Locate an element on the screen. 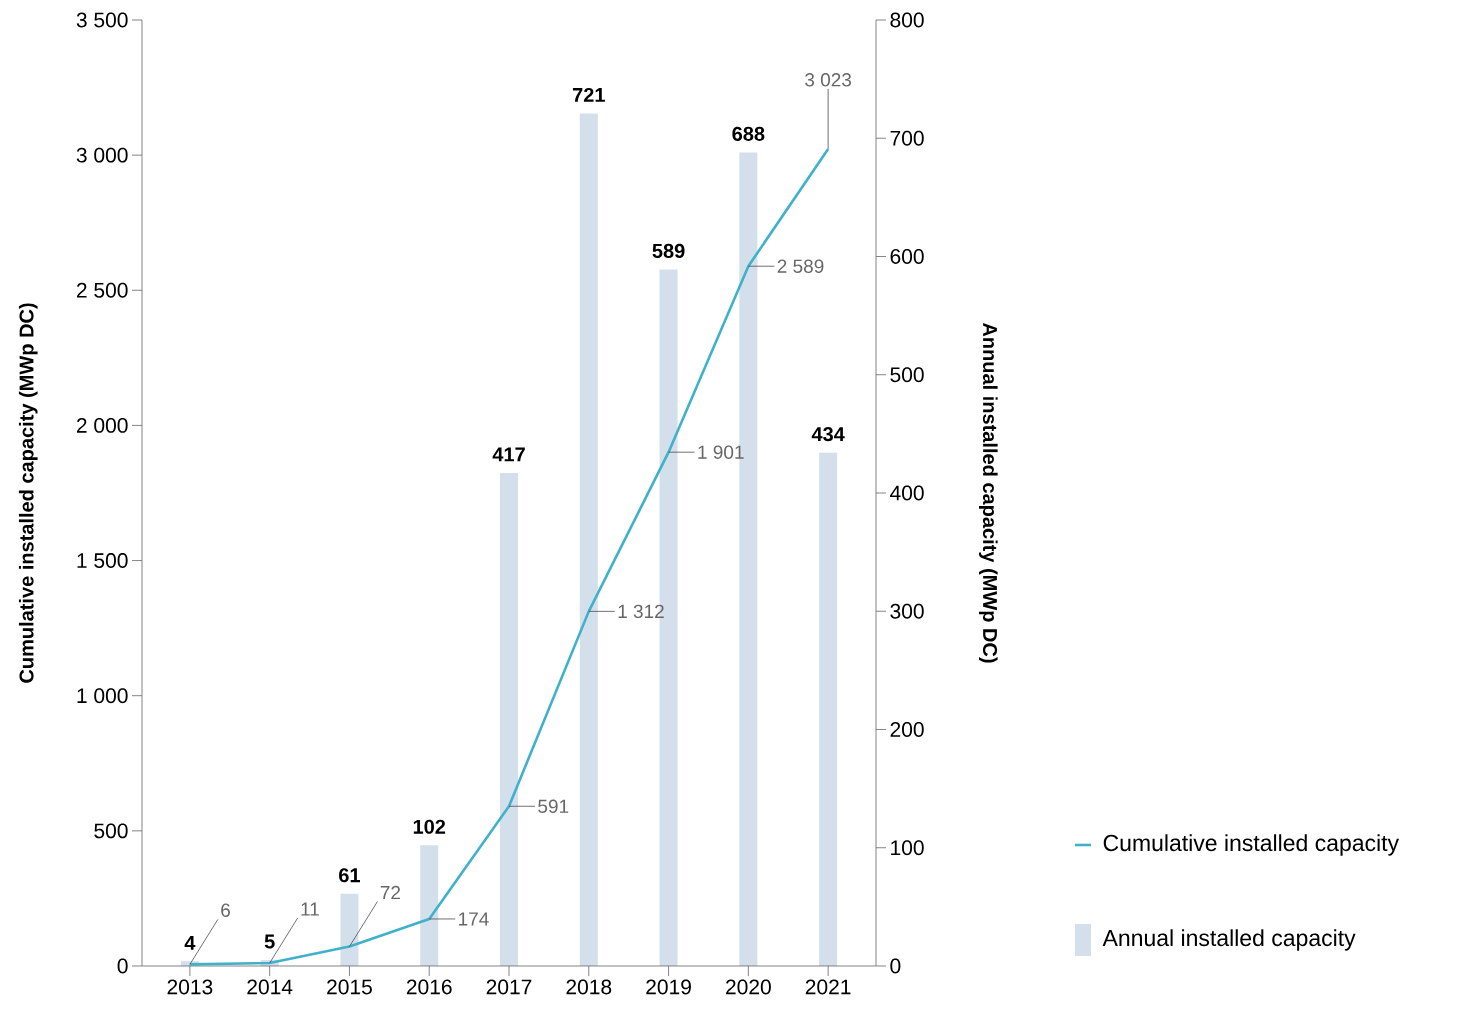 Image resolution: width=1463 pixels, height=1032 pixels. legend-label: Annual installed capacity is located at coordinates (1229, 940).